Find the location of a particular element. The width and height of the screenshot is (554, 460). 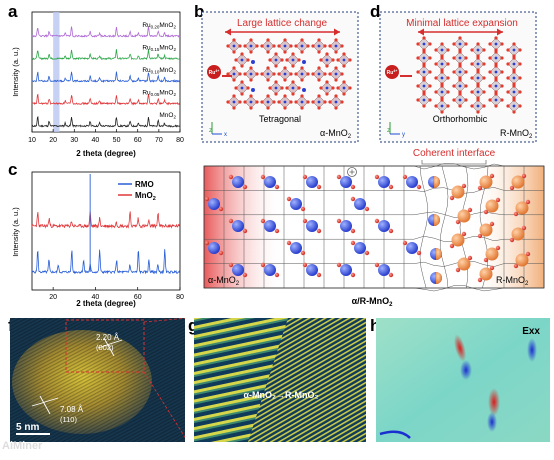

ru-ion-label: Ru4+ is located at coordinates (214, 72).